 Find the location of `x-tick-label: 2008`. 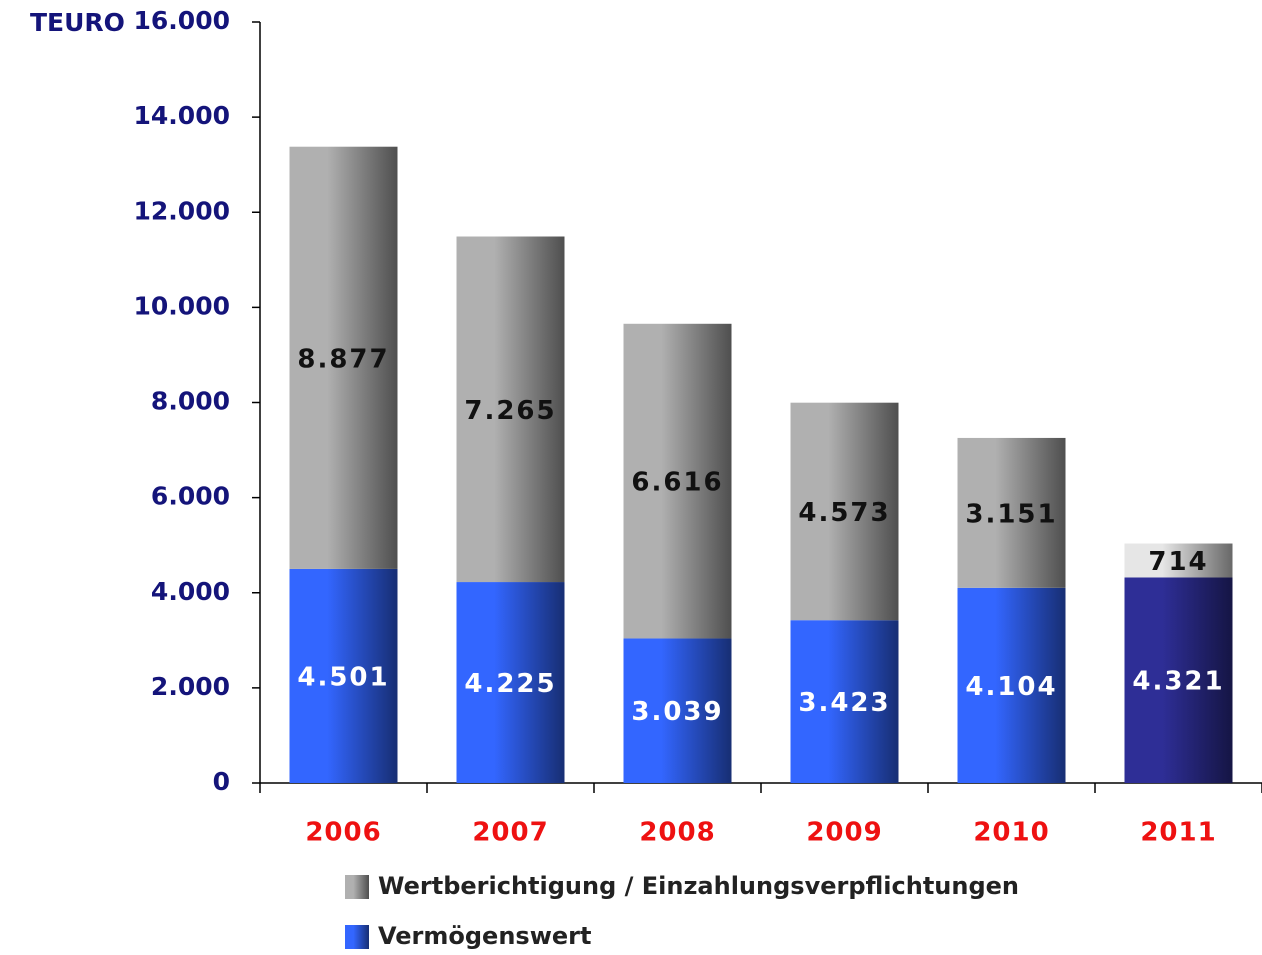

x-tick-label: 2008 is located at coordinates (677, 833).